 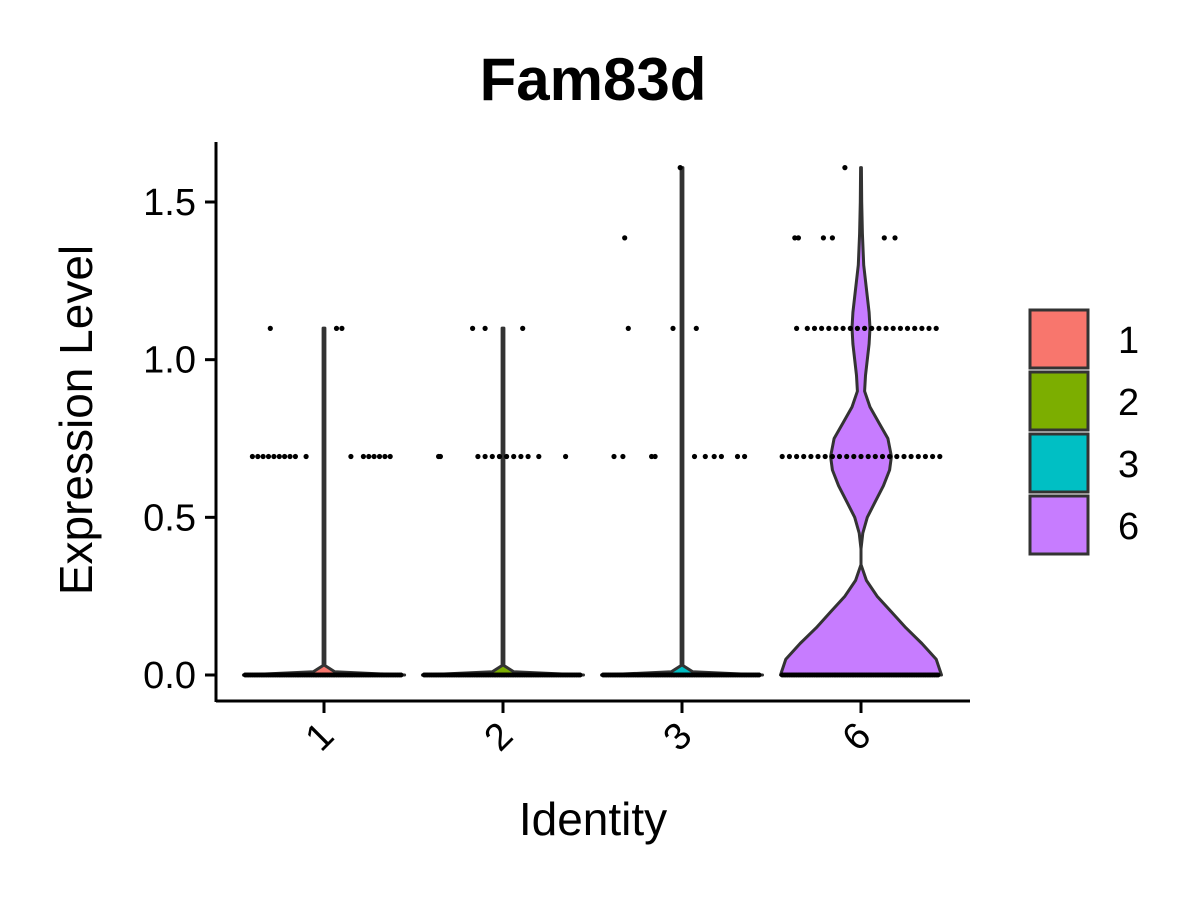 I want to click on legend-label-3: 3, so click(x=1128, y=465).